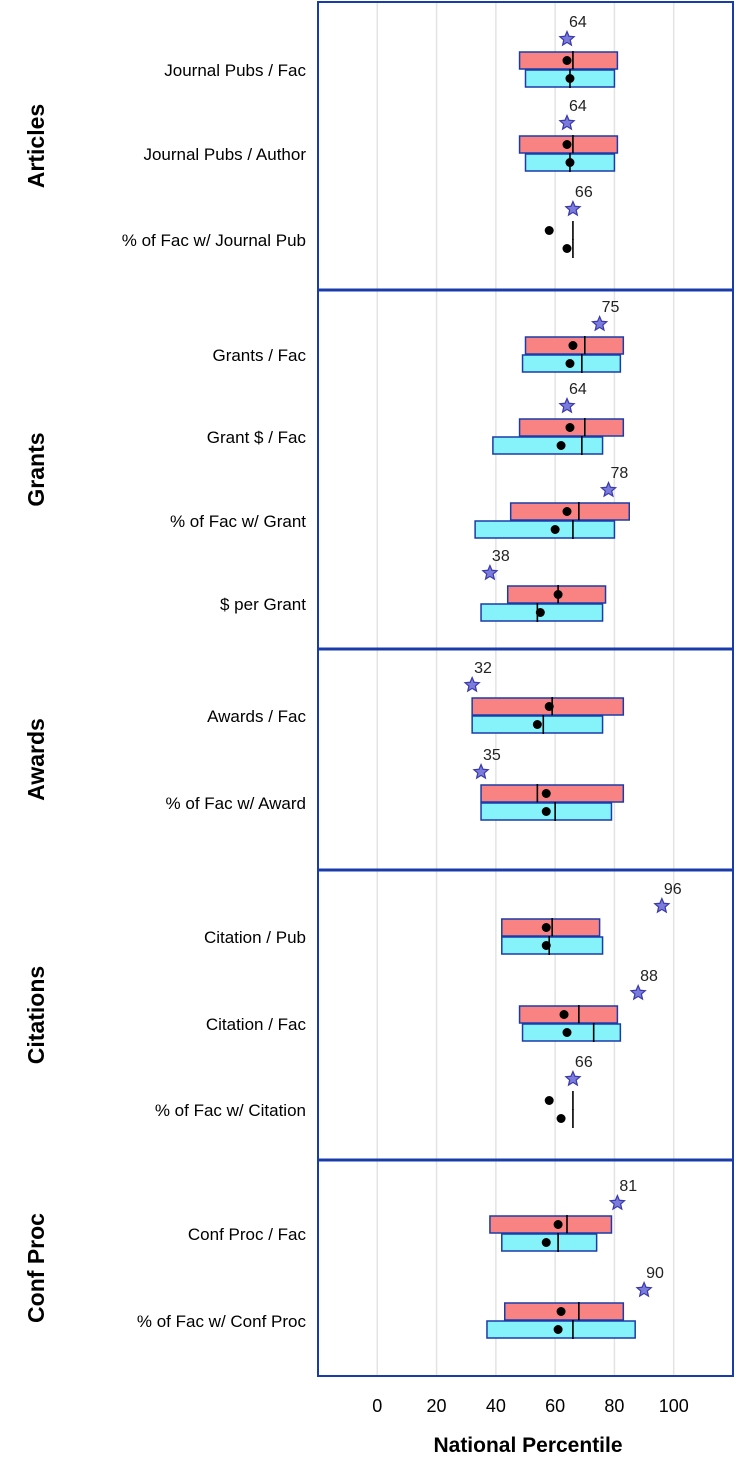  What do you see at coordinates (256, 716) in the screenshot?
I see `metric-label: Awards / Fac` at bounding box center [256, 716].